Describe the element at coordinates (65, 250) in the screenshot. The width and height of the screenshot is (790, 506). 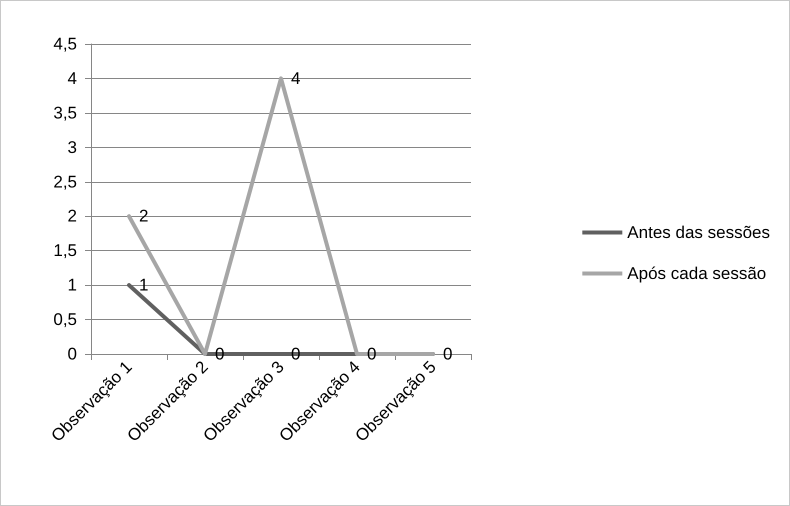
I see `y-tick-label: 1,5` at that location.